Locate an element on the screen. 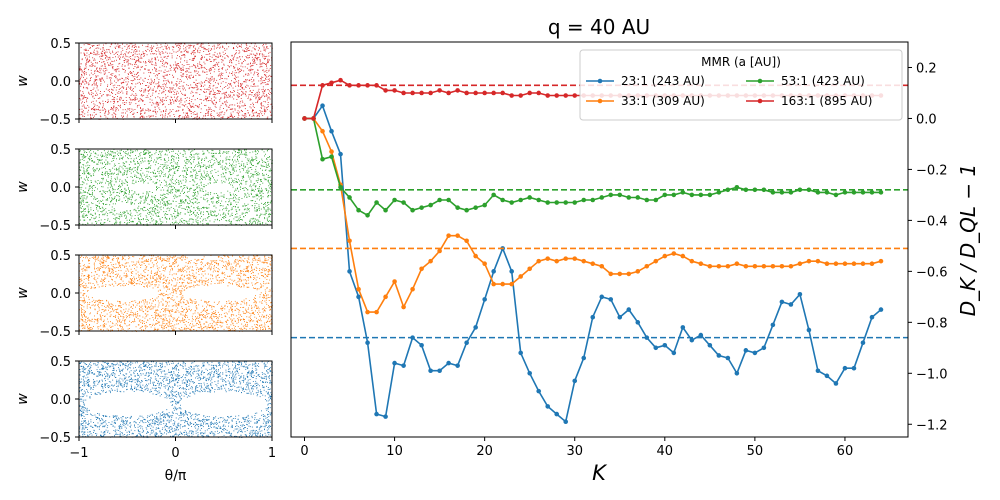  main-chart-title: q = 40 AU is located at coordinates (599, 27).